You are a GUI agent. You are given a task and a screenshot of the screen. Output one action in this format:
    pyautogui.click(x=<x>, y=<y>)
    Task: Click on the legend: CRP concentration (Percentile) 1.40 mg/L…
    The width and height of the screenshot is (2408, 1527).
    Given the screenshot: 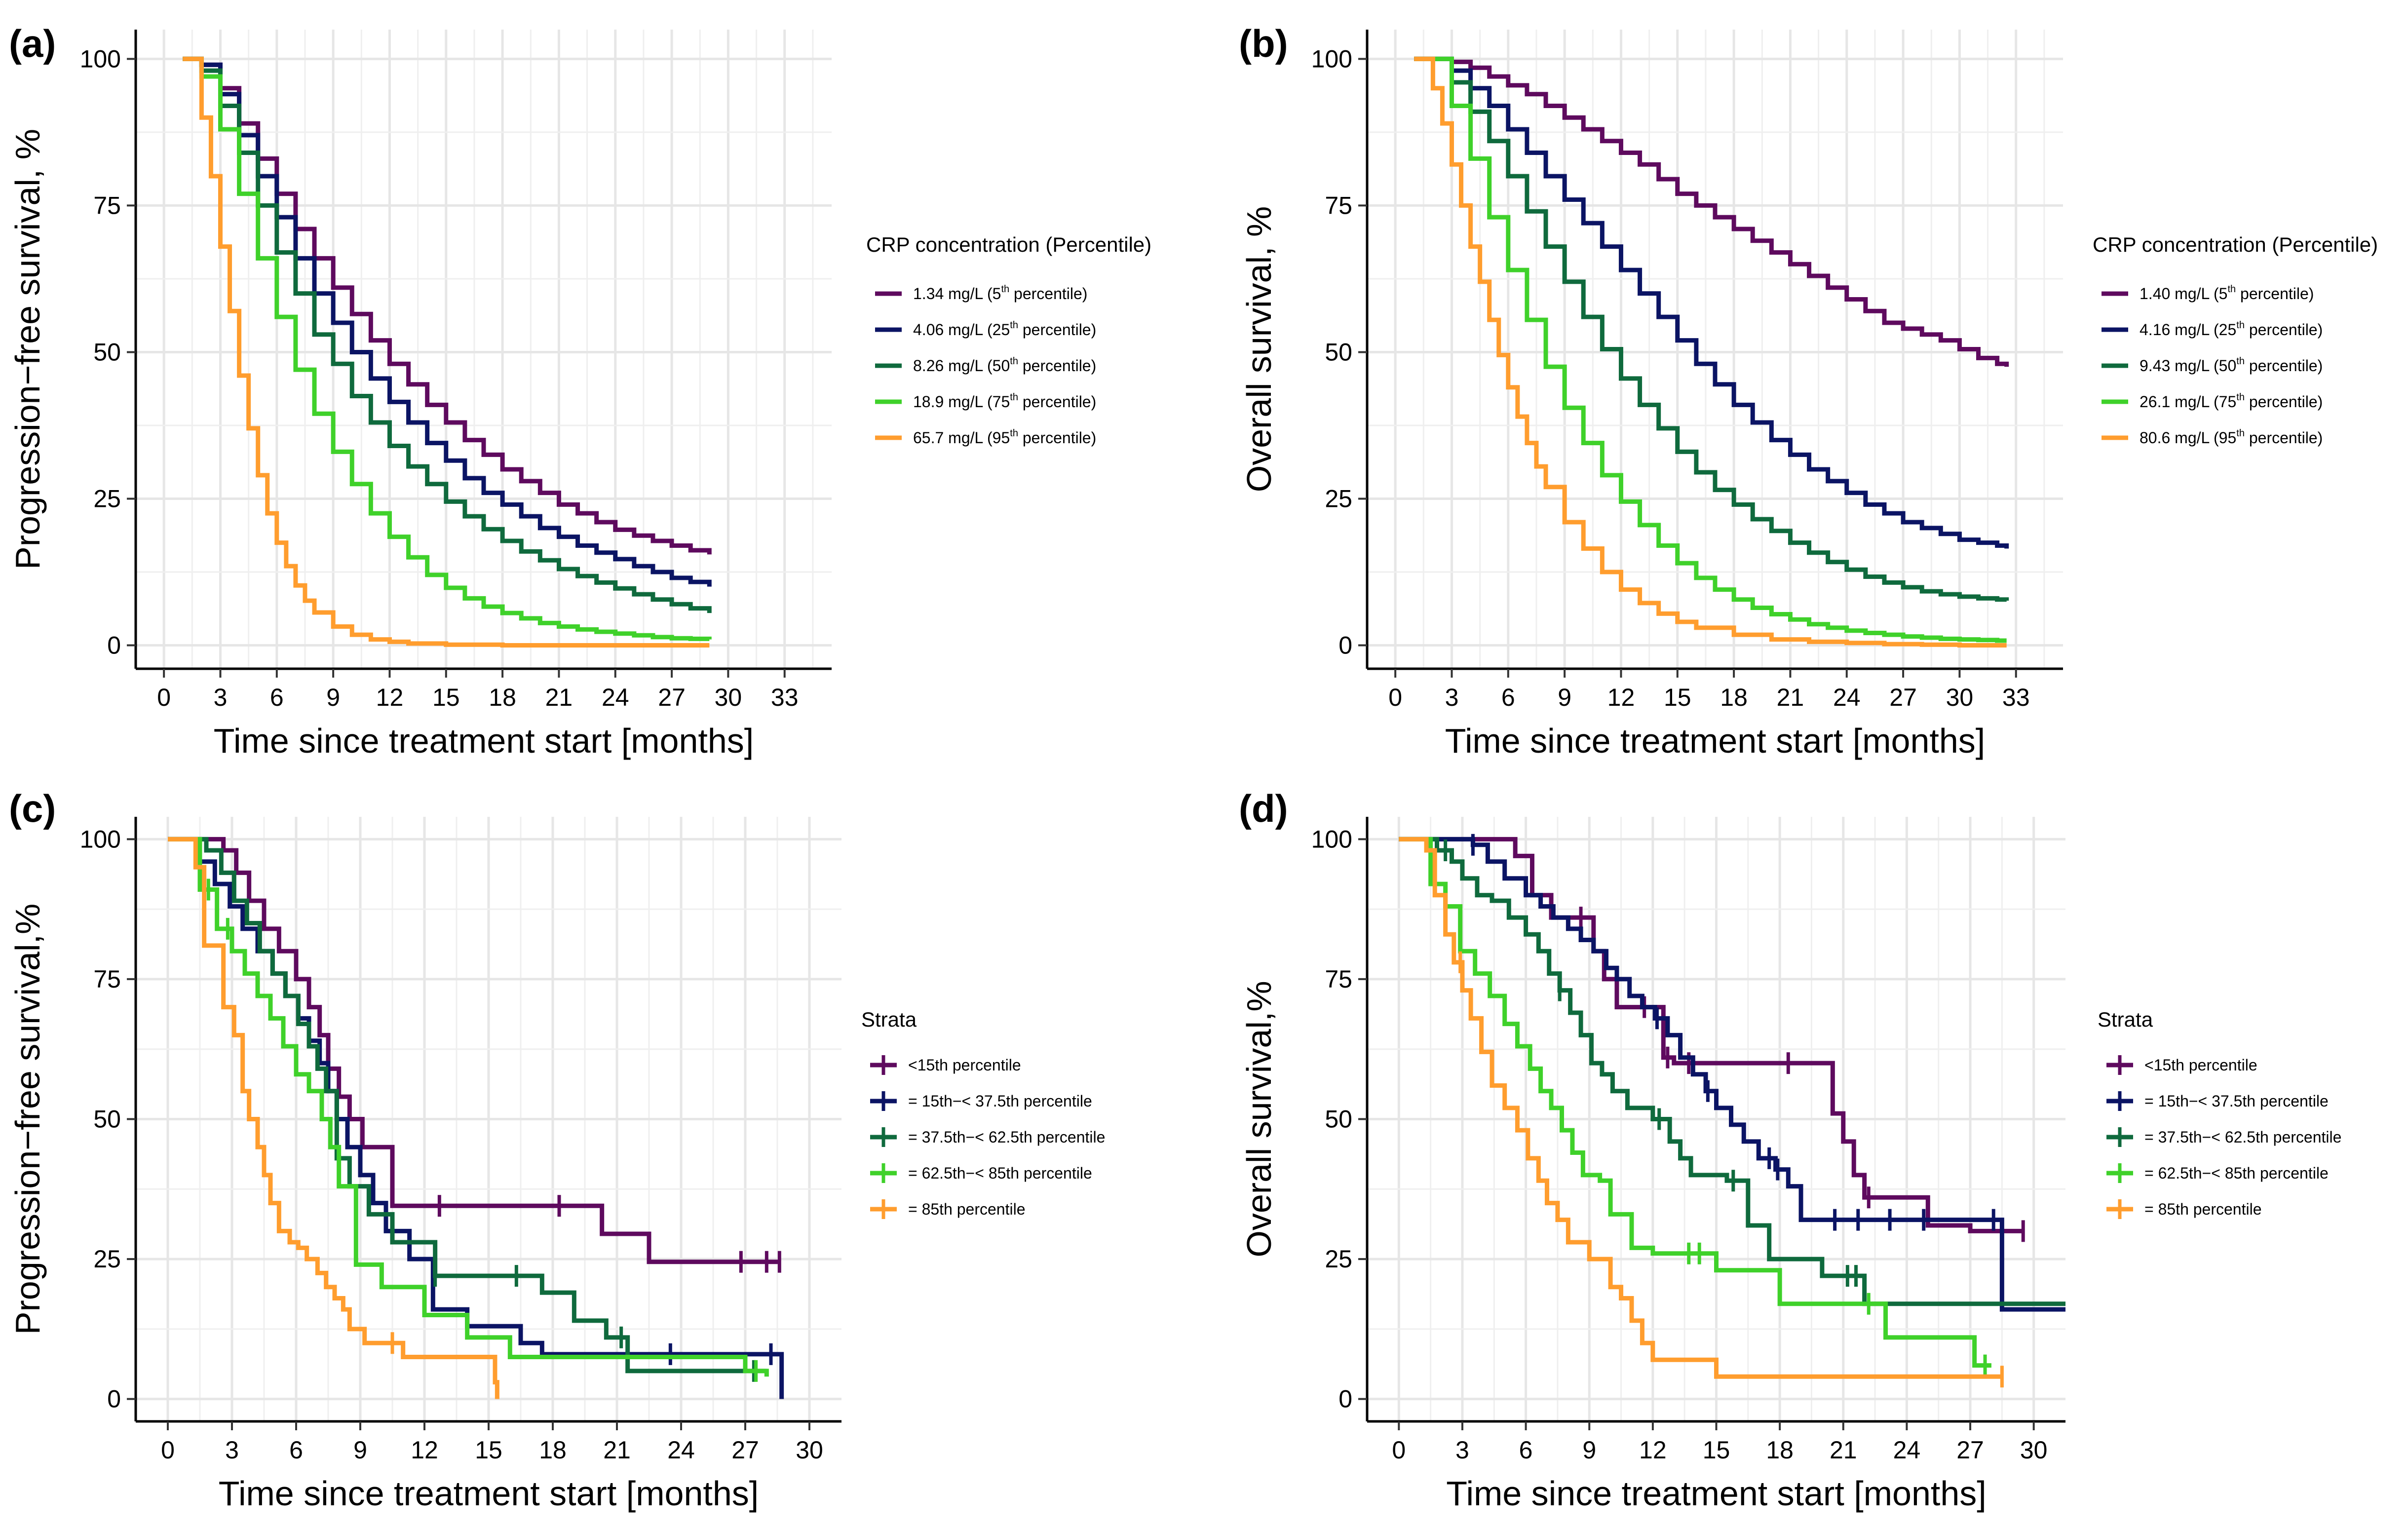 What is the action you would take?
    pyautogui.click(x=2235, y=340)
    